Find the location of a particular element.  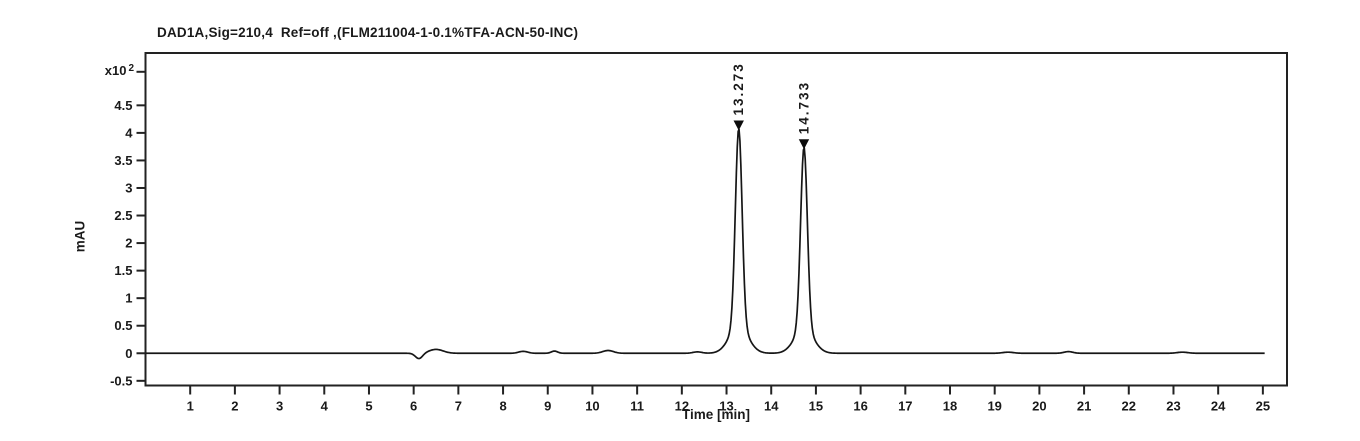

x-tick-label: 1 is located at coordinates (190, 406).